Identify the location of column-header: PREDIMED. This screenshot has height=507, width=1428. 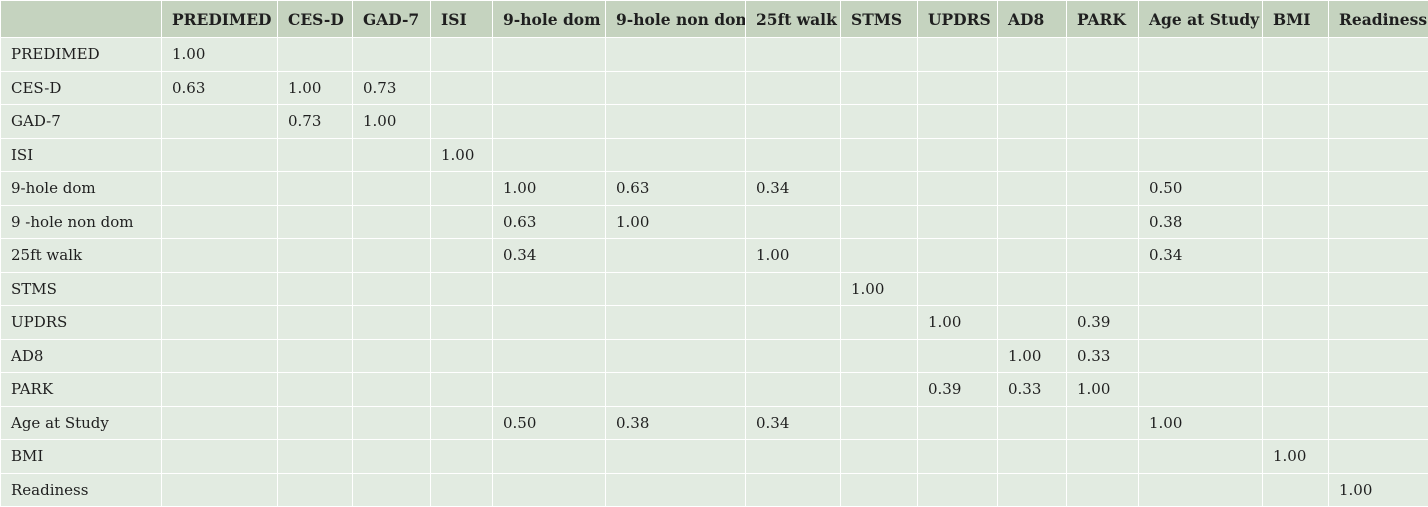
(220, 19).